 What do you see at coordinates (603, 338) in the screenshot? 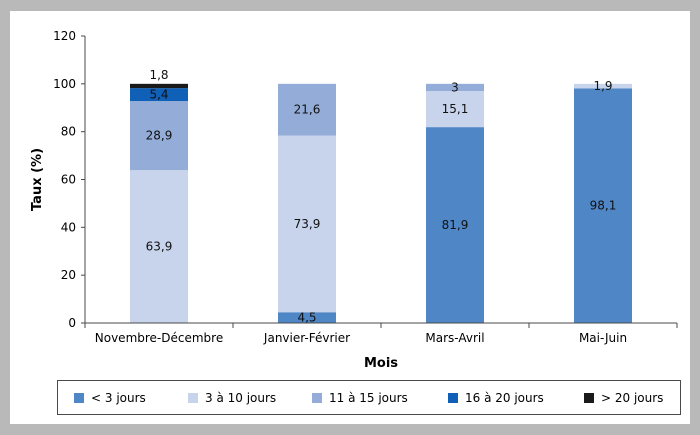
I see `x-tick-label: Mai-Juin` at bounding box center [603, 338].